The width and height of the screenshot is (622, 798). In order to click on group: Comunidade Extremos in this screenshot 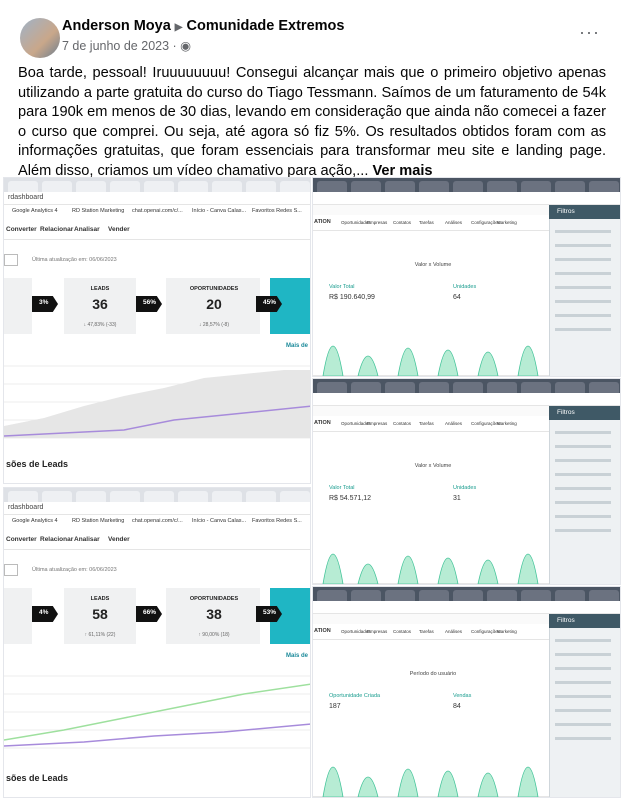, I will do `click(265, 26)`.